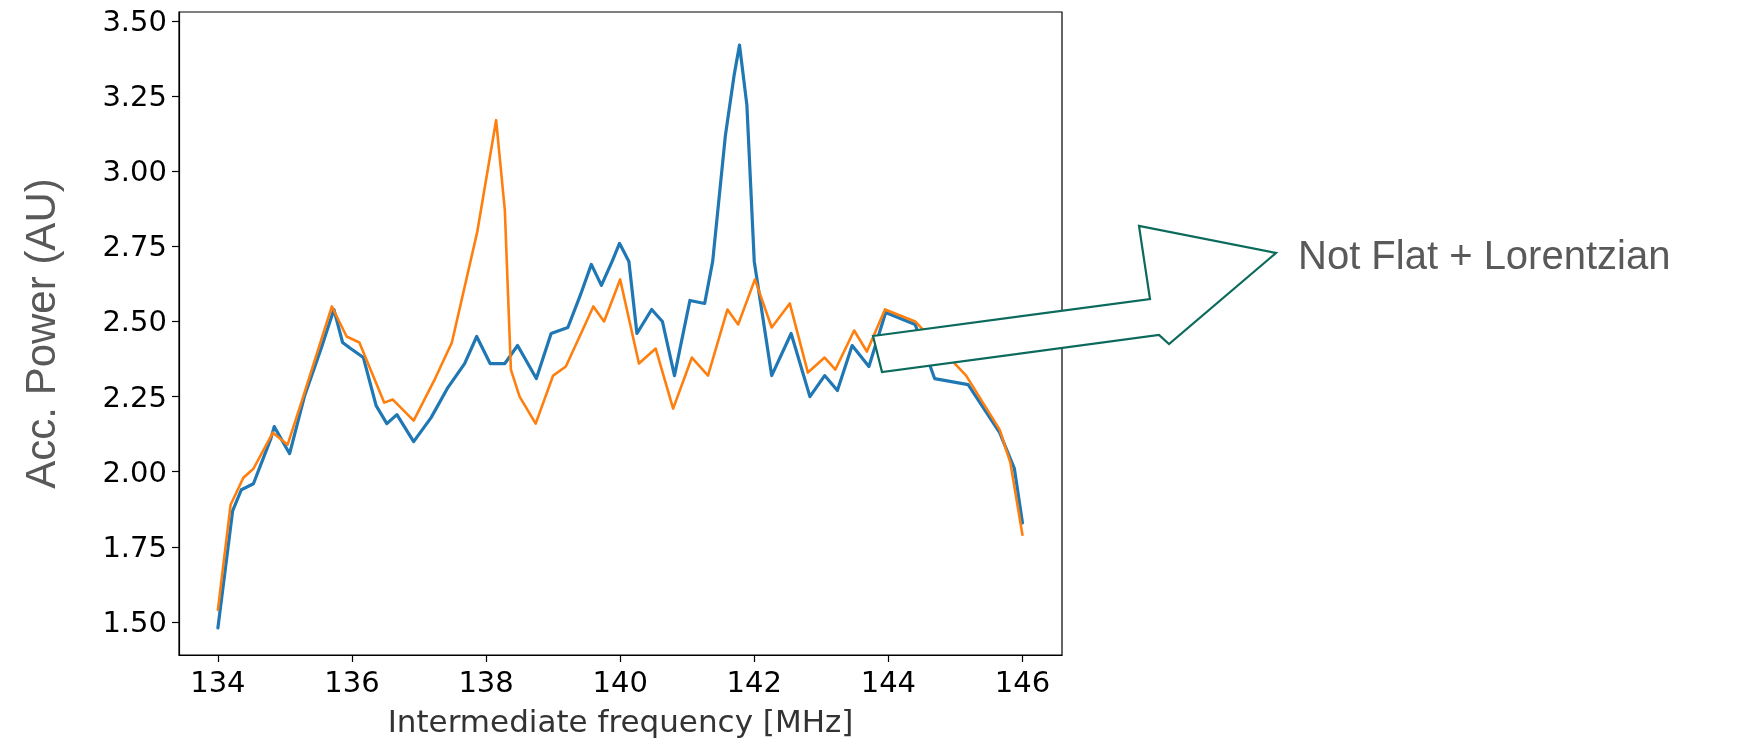 The image size is (1755, 744). What do you see at coordinates (620, 720) in the screenshot?
I see `x-axis-title: Intermediate frequency [MHz]` at bounding box center [620, 720].